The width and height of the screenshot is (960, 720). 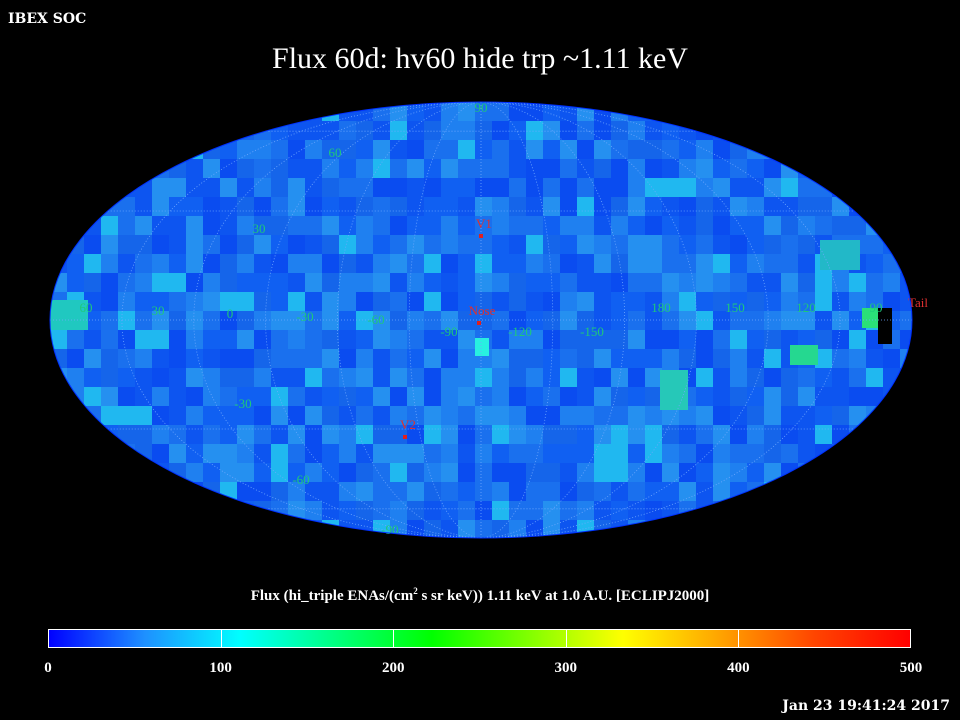 What do you see at coordinates (661, 307) in the screenshot?
I see `lon-label: 180` at bounding box center [661, 307].